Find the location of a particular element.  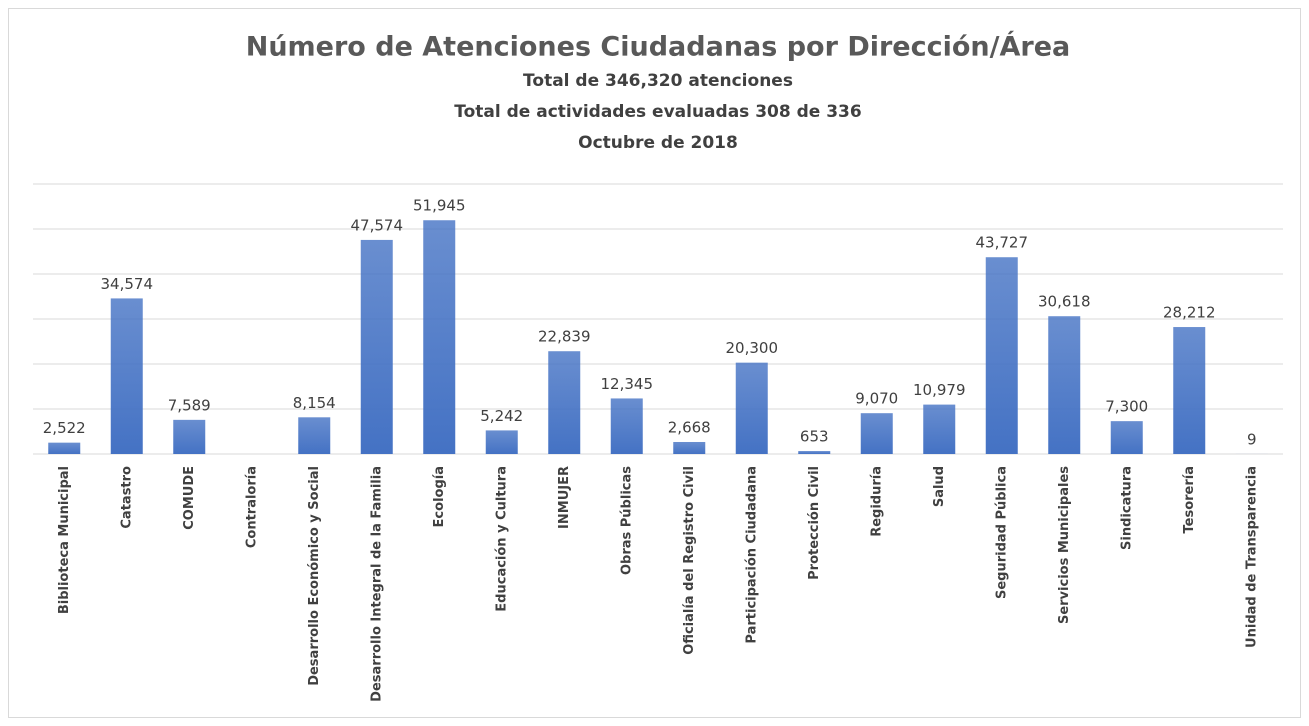

x-tick-label: Contraloría is located at coordinates (251, 507).